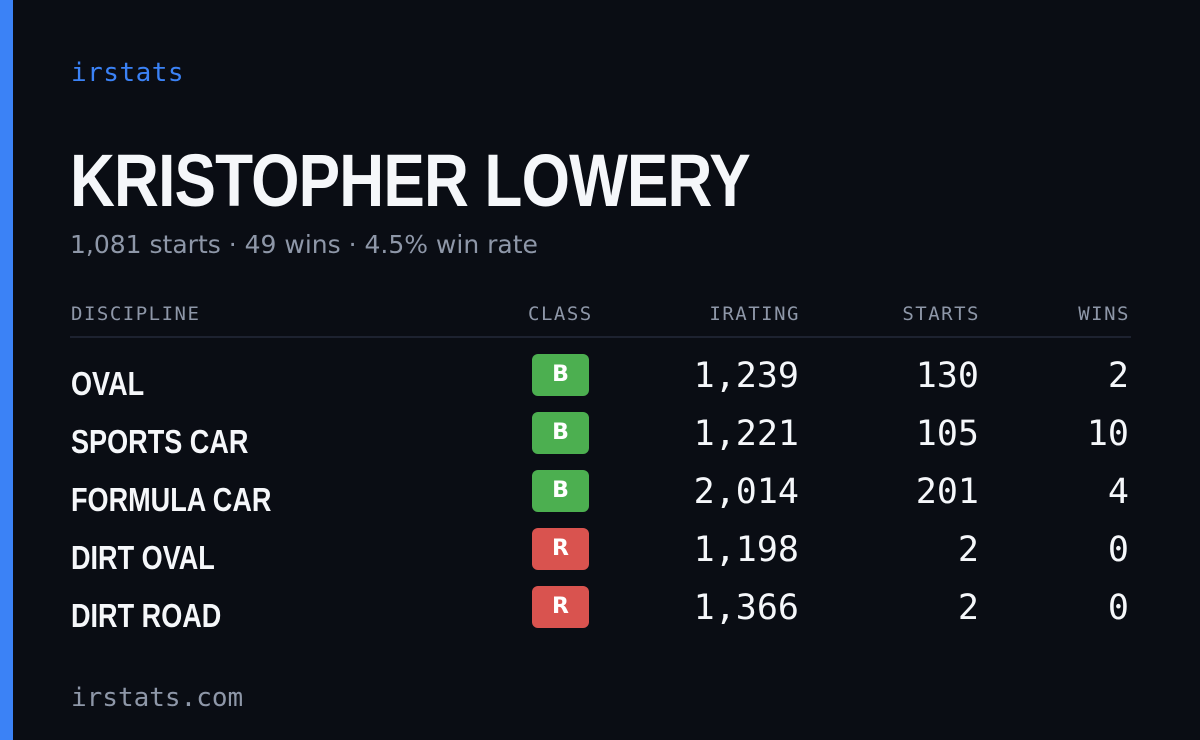 This screenshot has width=1200, height=740. I want to click on irating-value: 2,014, so click(746, 492).